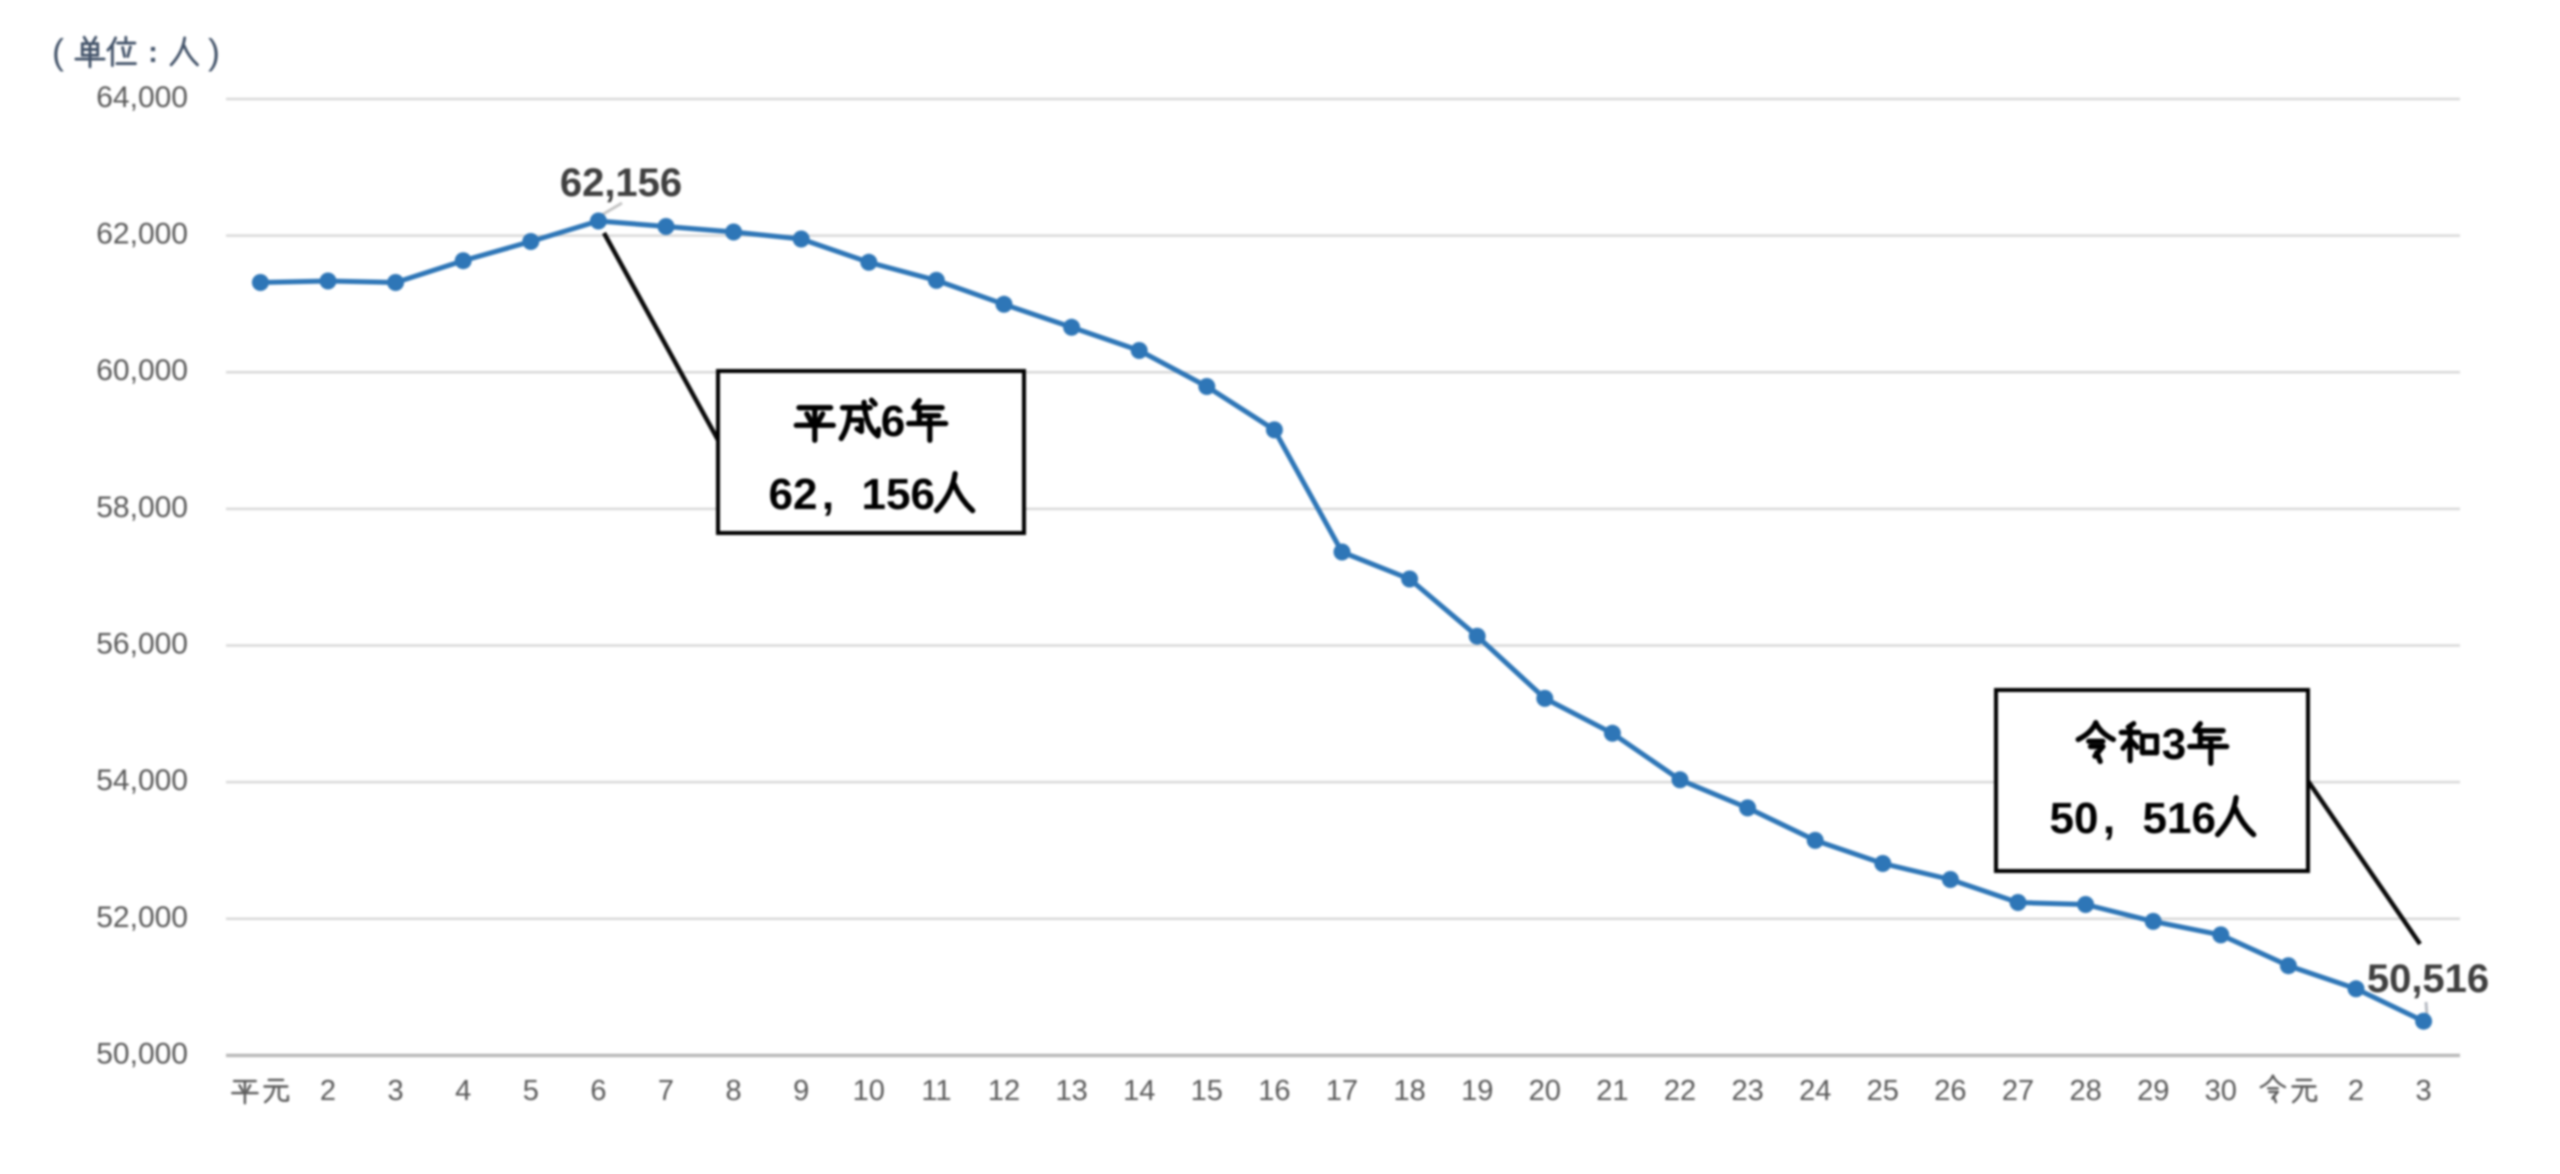 Image resolution: width=2560 pixels, height=1174 pixels. What do you see at coordinates (1883, 1091) in the screenshot?
I see `svg-text: 25` at bounding box center [1883, 1091].